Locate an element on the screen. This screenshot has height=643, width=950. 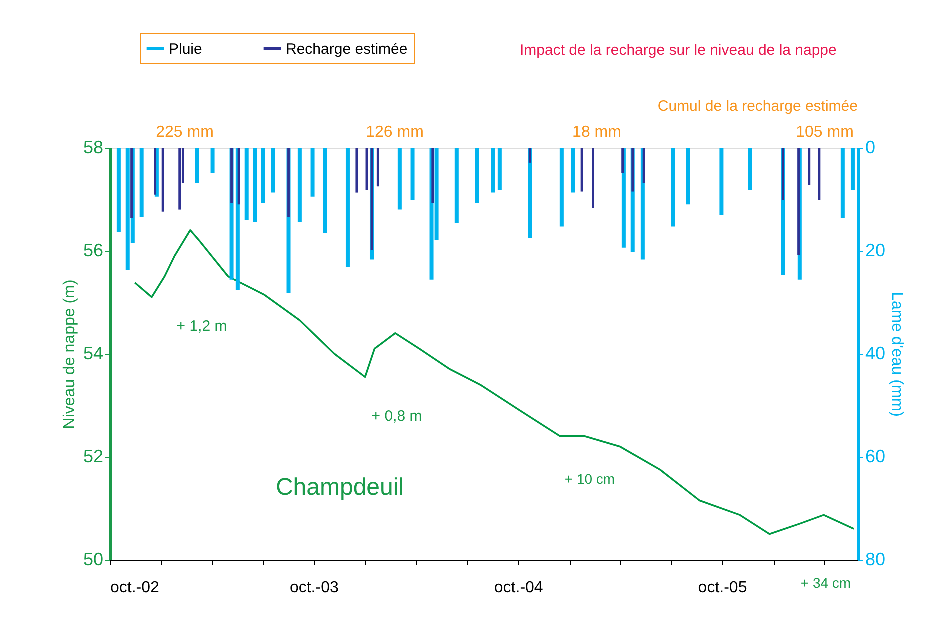
annotation: + 0,8 m is located at coordinates (397, 416).